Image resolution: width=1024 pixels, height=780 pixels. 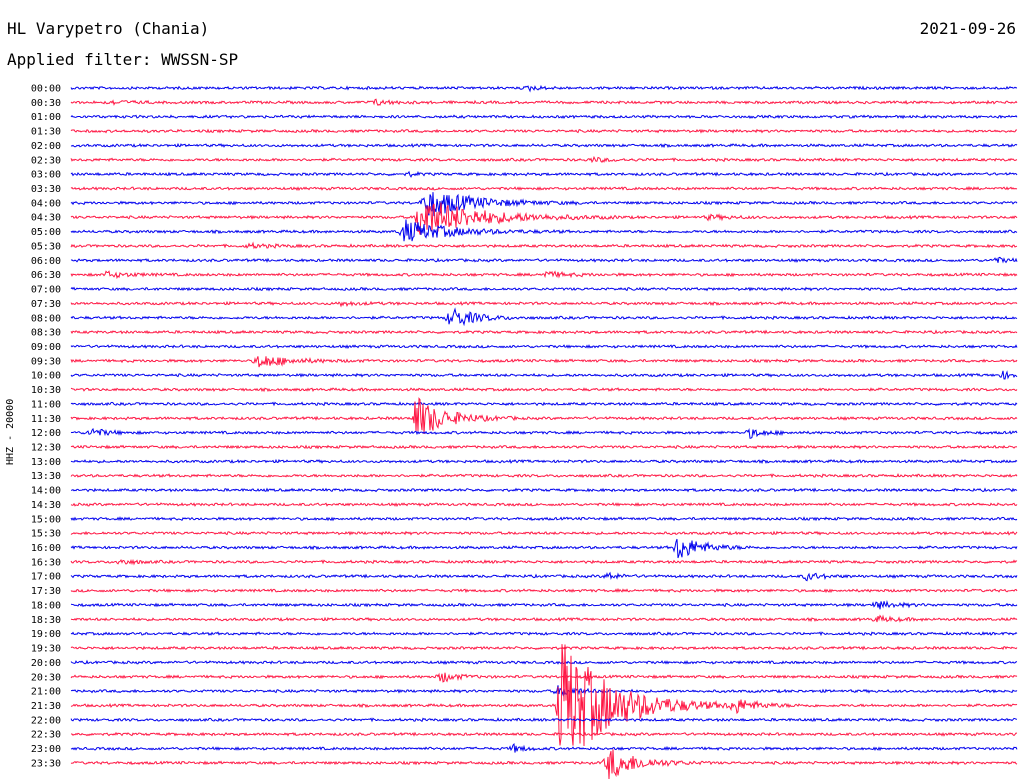 I want to click on row-time-label: 03:30, so click(x=46, y=189).